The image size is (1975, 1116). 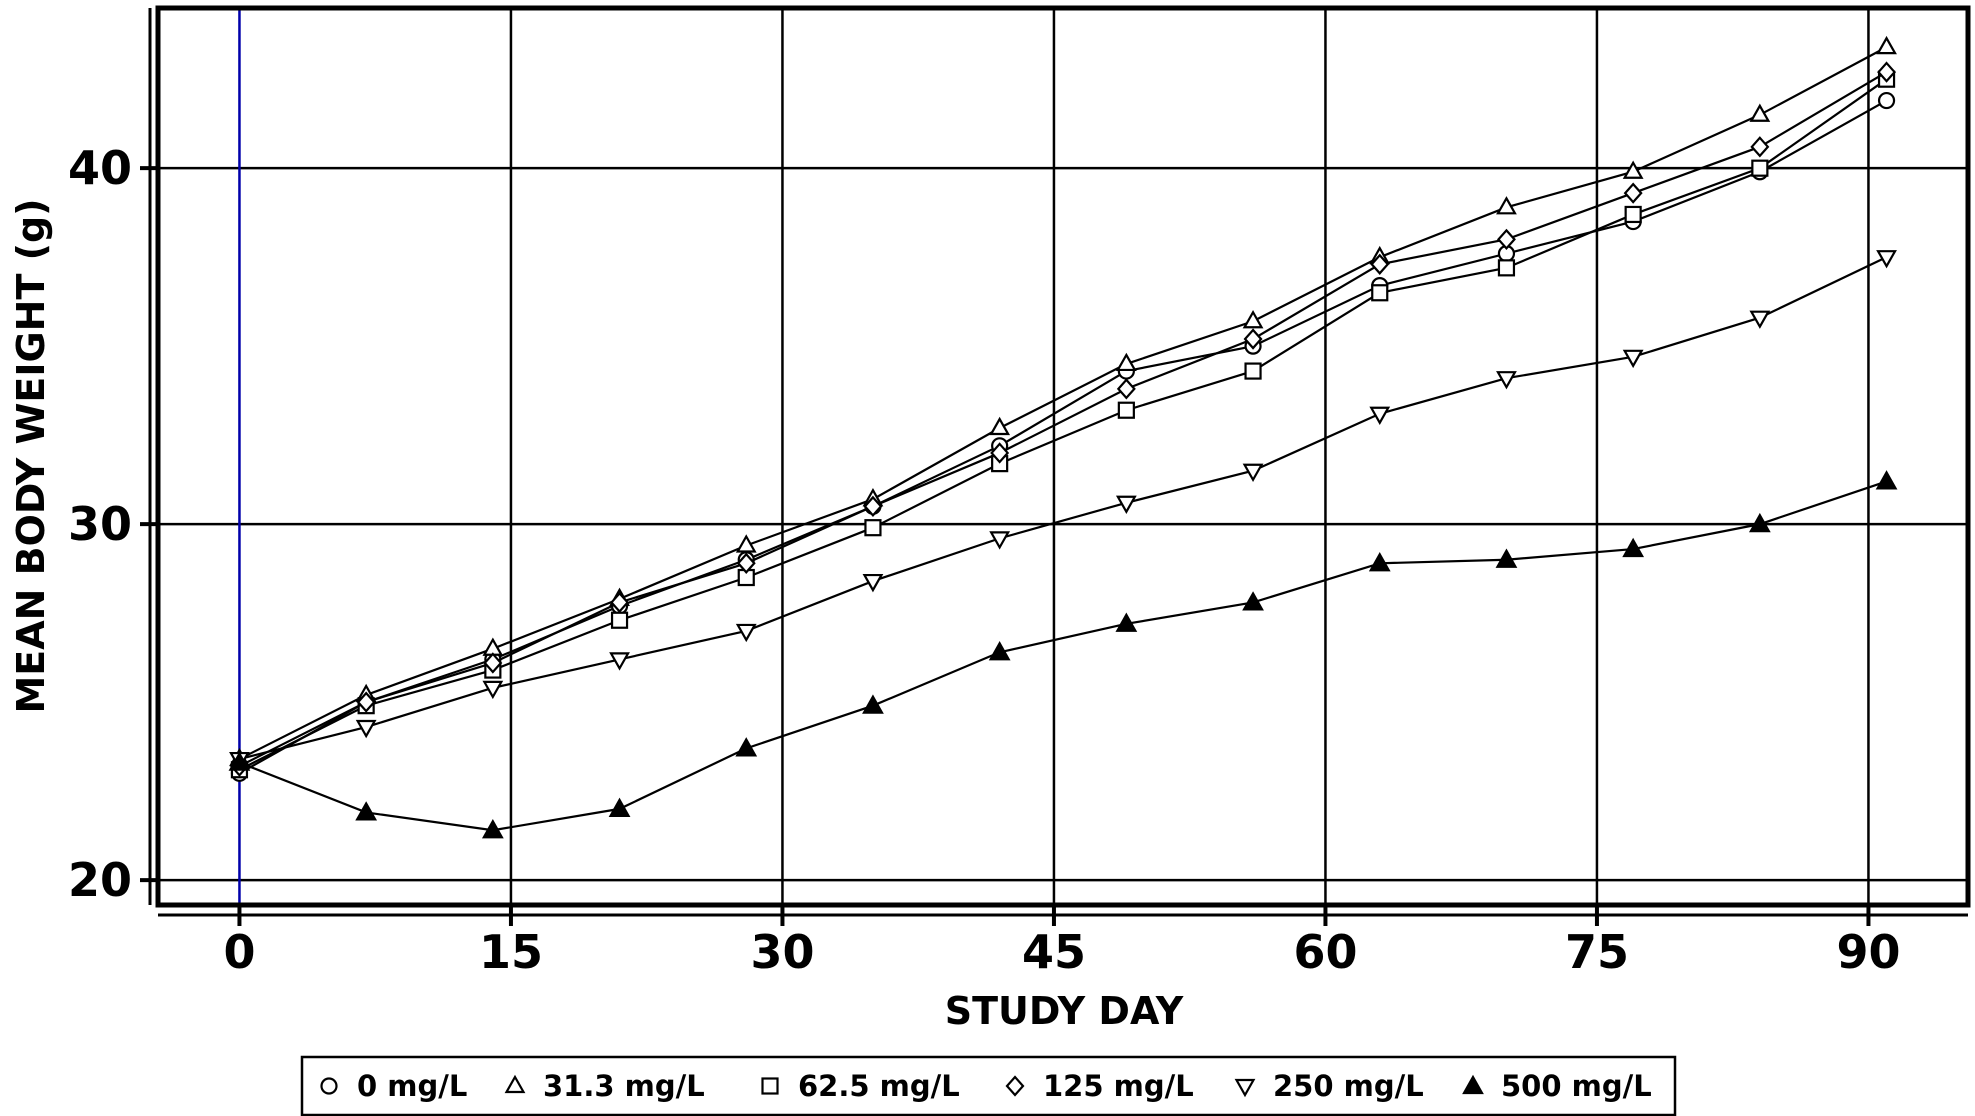 I want to click on legend-box, so click(x=988, y=1085).